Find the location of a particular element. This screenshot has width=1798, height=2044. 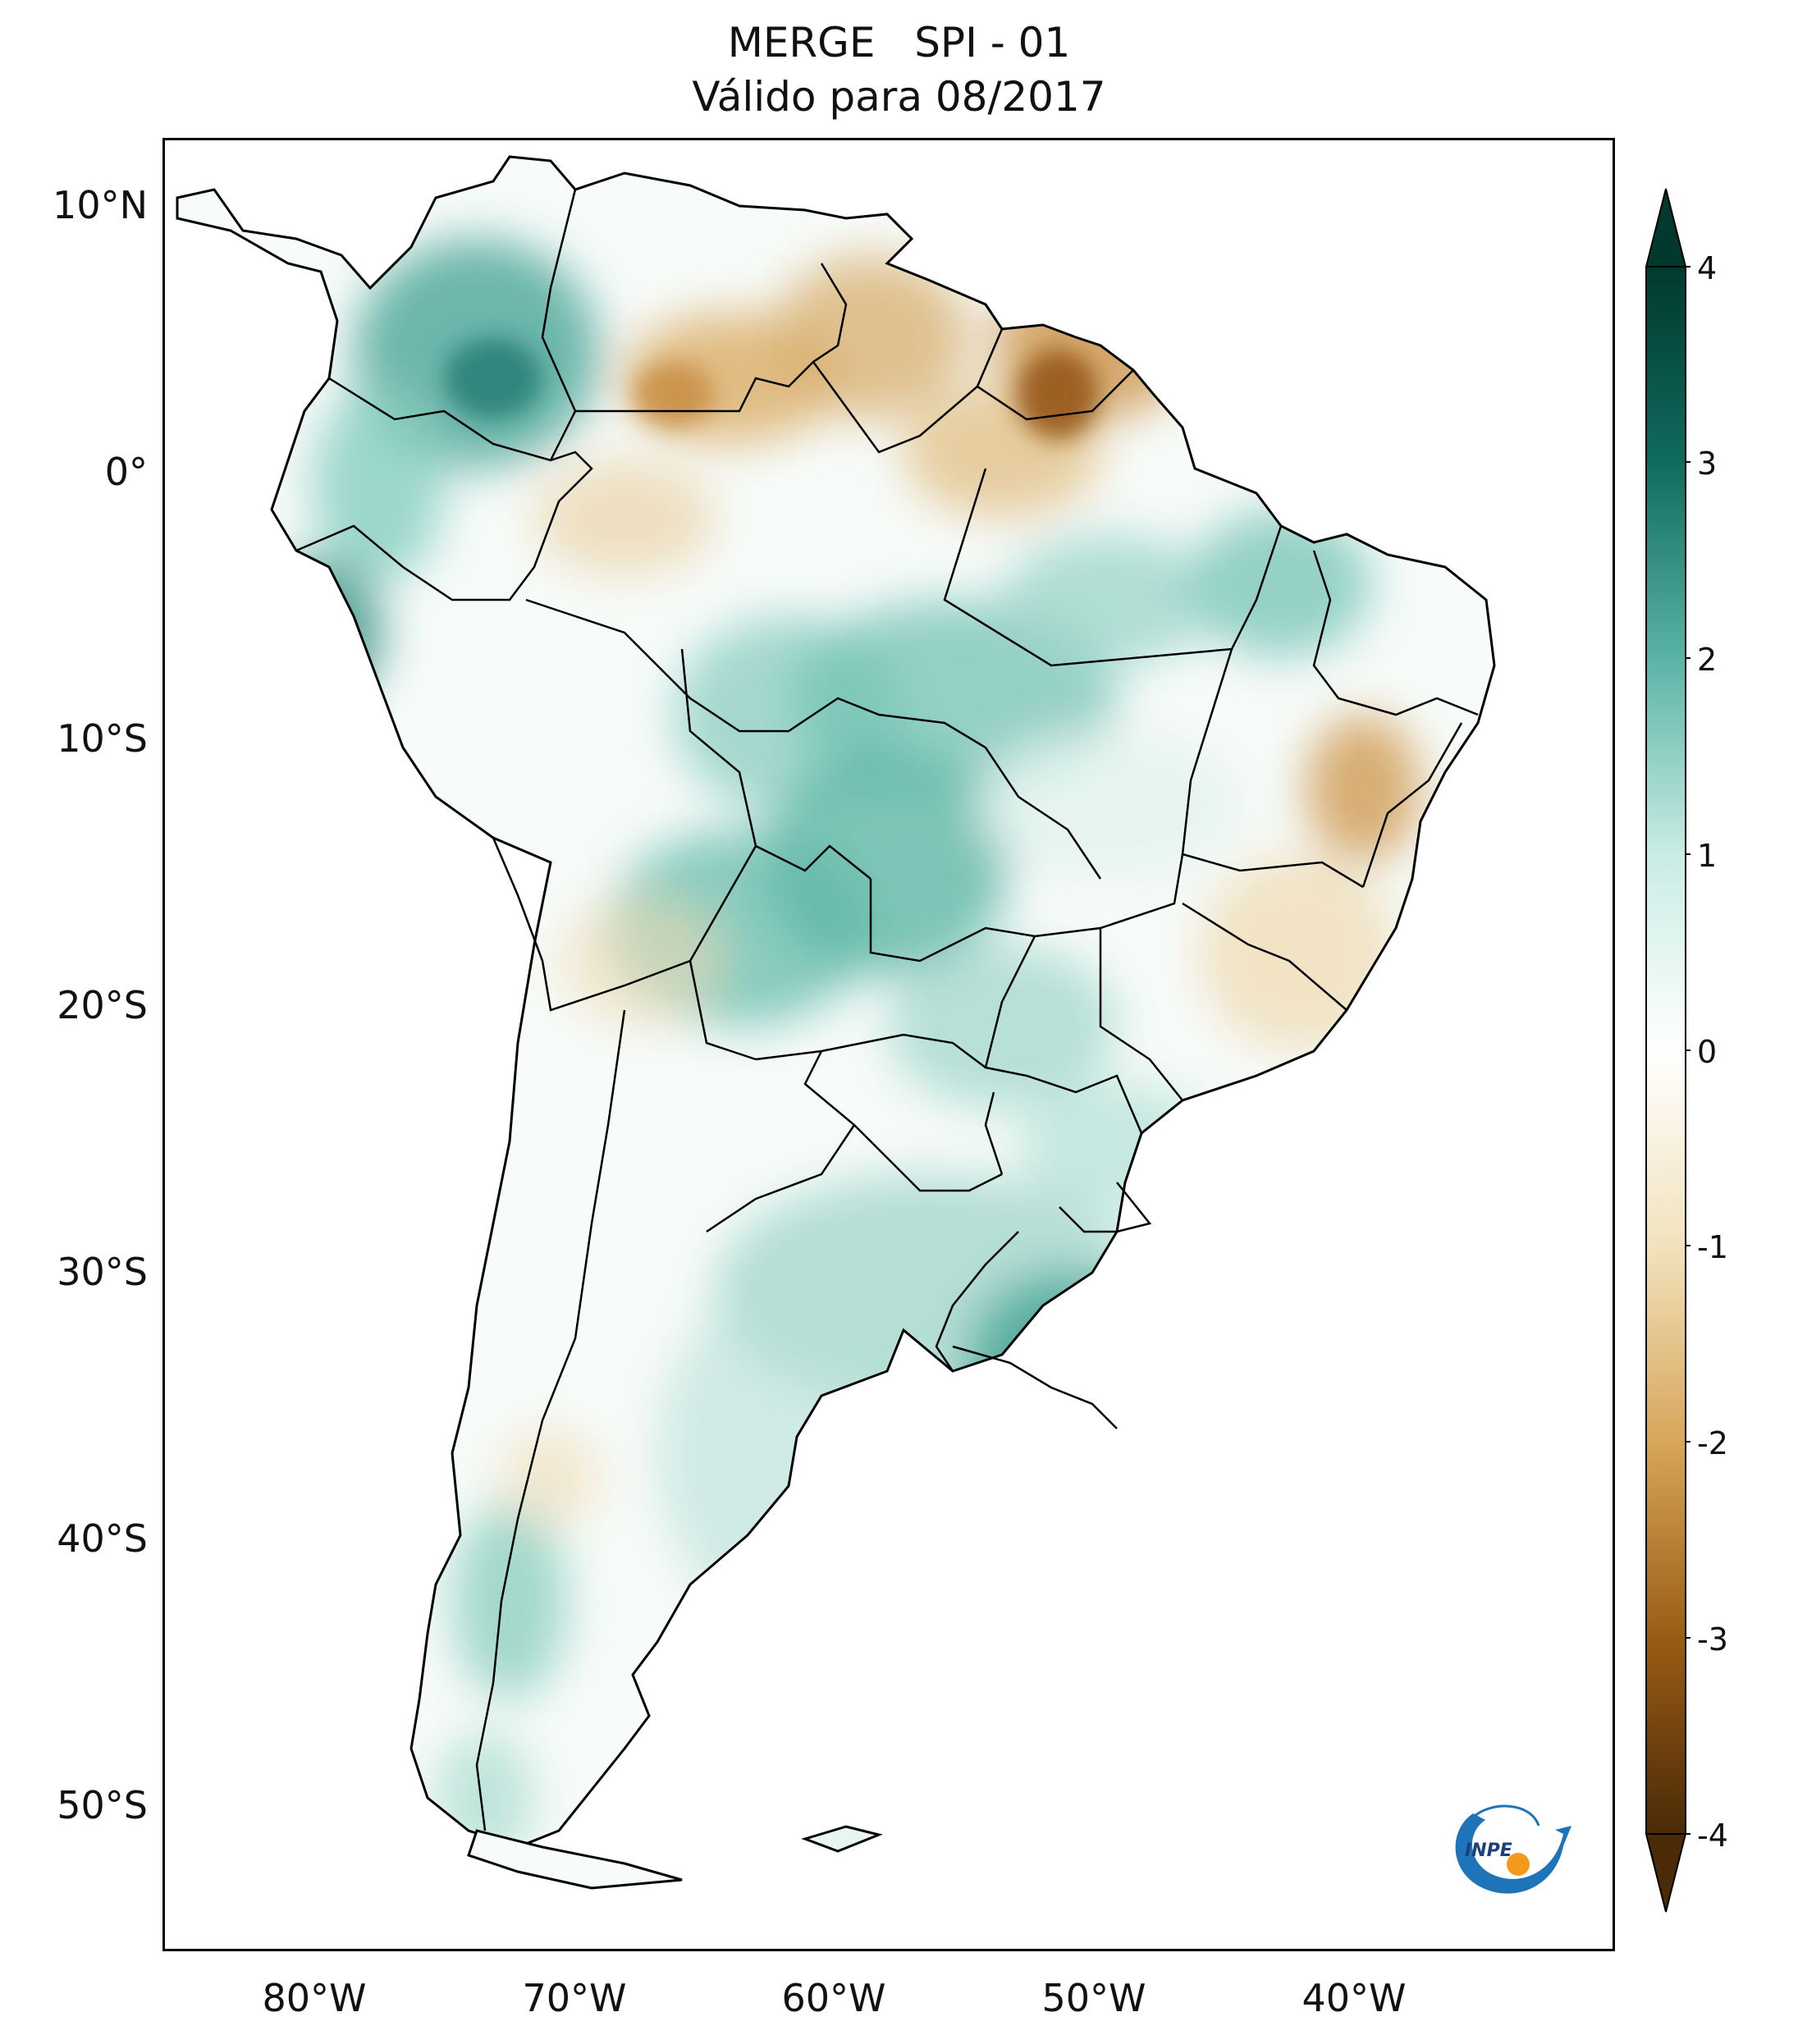

lon-label-40w: 40°W is located at coordinates (1354, 1998).